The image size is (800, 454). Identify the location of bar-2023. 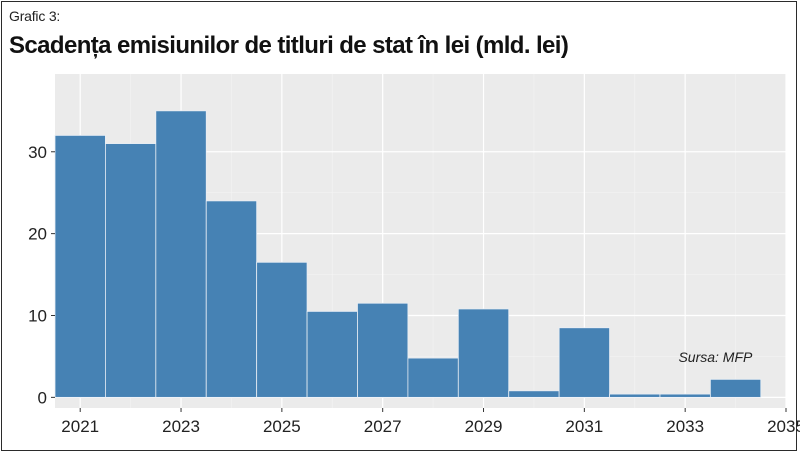
(181, 254).